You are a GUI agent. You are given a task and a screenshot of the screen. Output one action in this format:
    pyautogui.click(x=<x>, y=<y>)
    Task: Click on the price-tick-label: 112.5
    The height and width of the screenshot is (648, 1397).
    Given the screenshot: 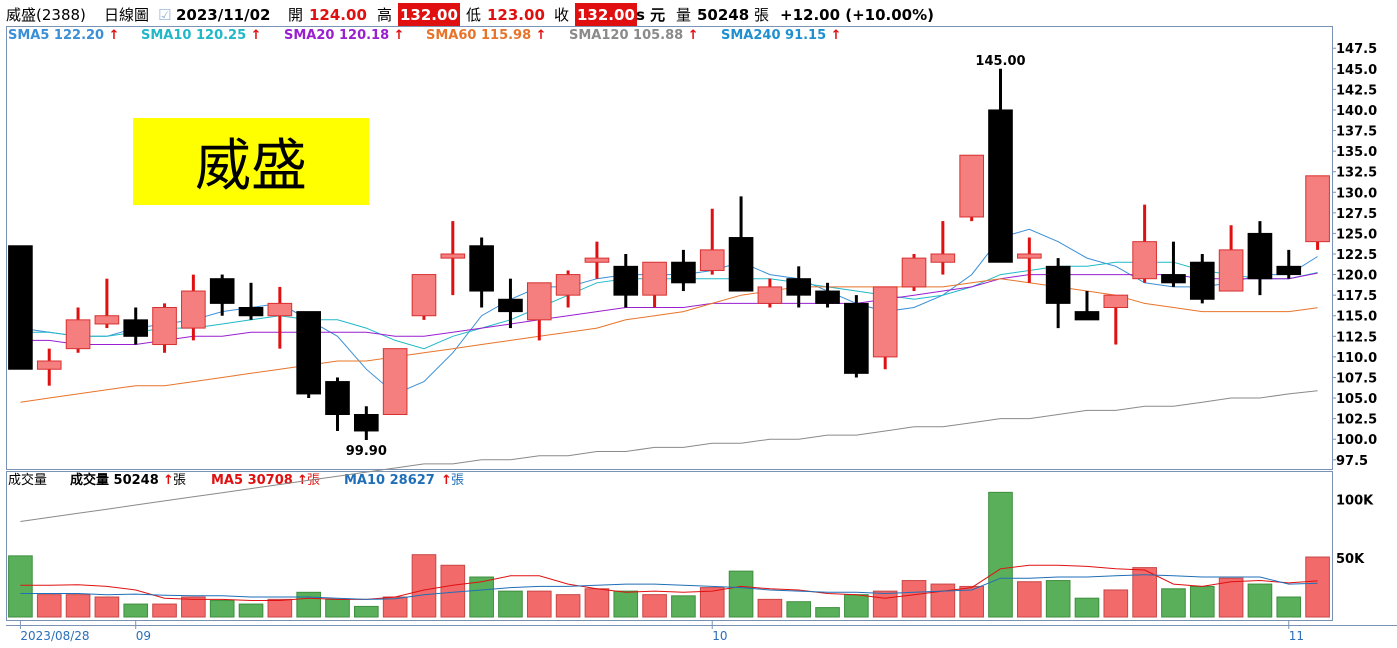 What is the action you would take?
    pyautogui.click(x=1356, y=337)
    